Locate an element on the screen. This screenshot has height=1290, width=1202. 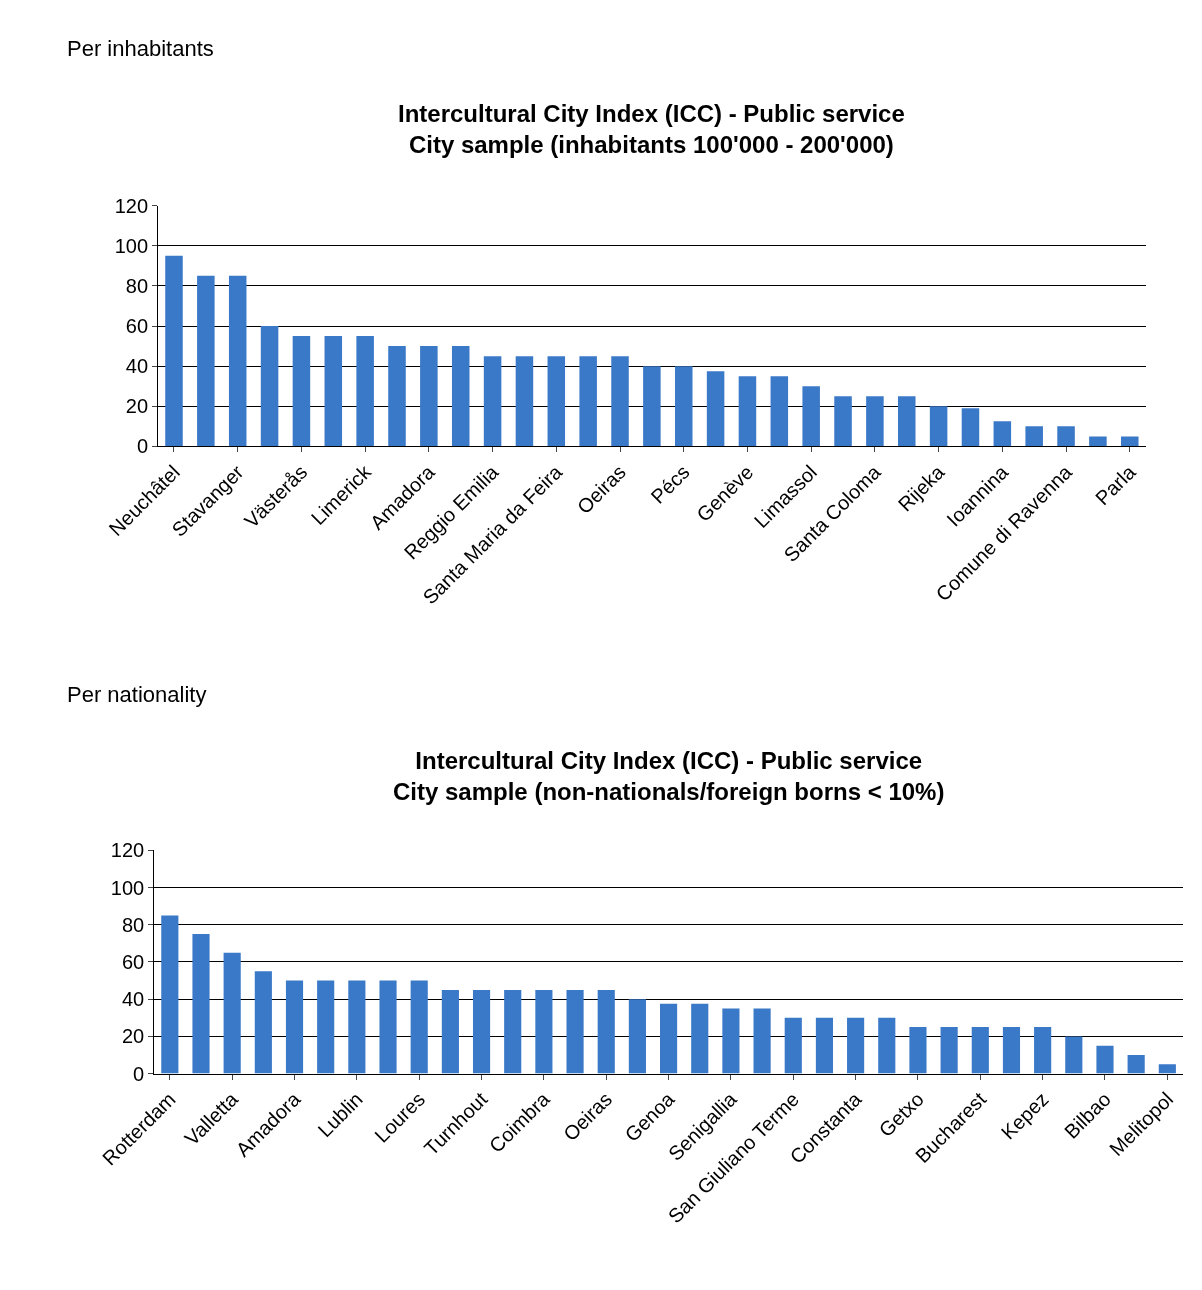
text: Per inhabitants is located at coordinates (140, 48).